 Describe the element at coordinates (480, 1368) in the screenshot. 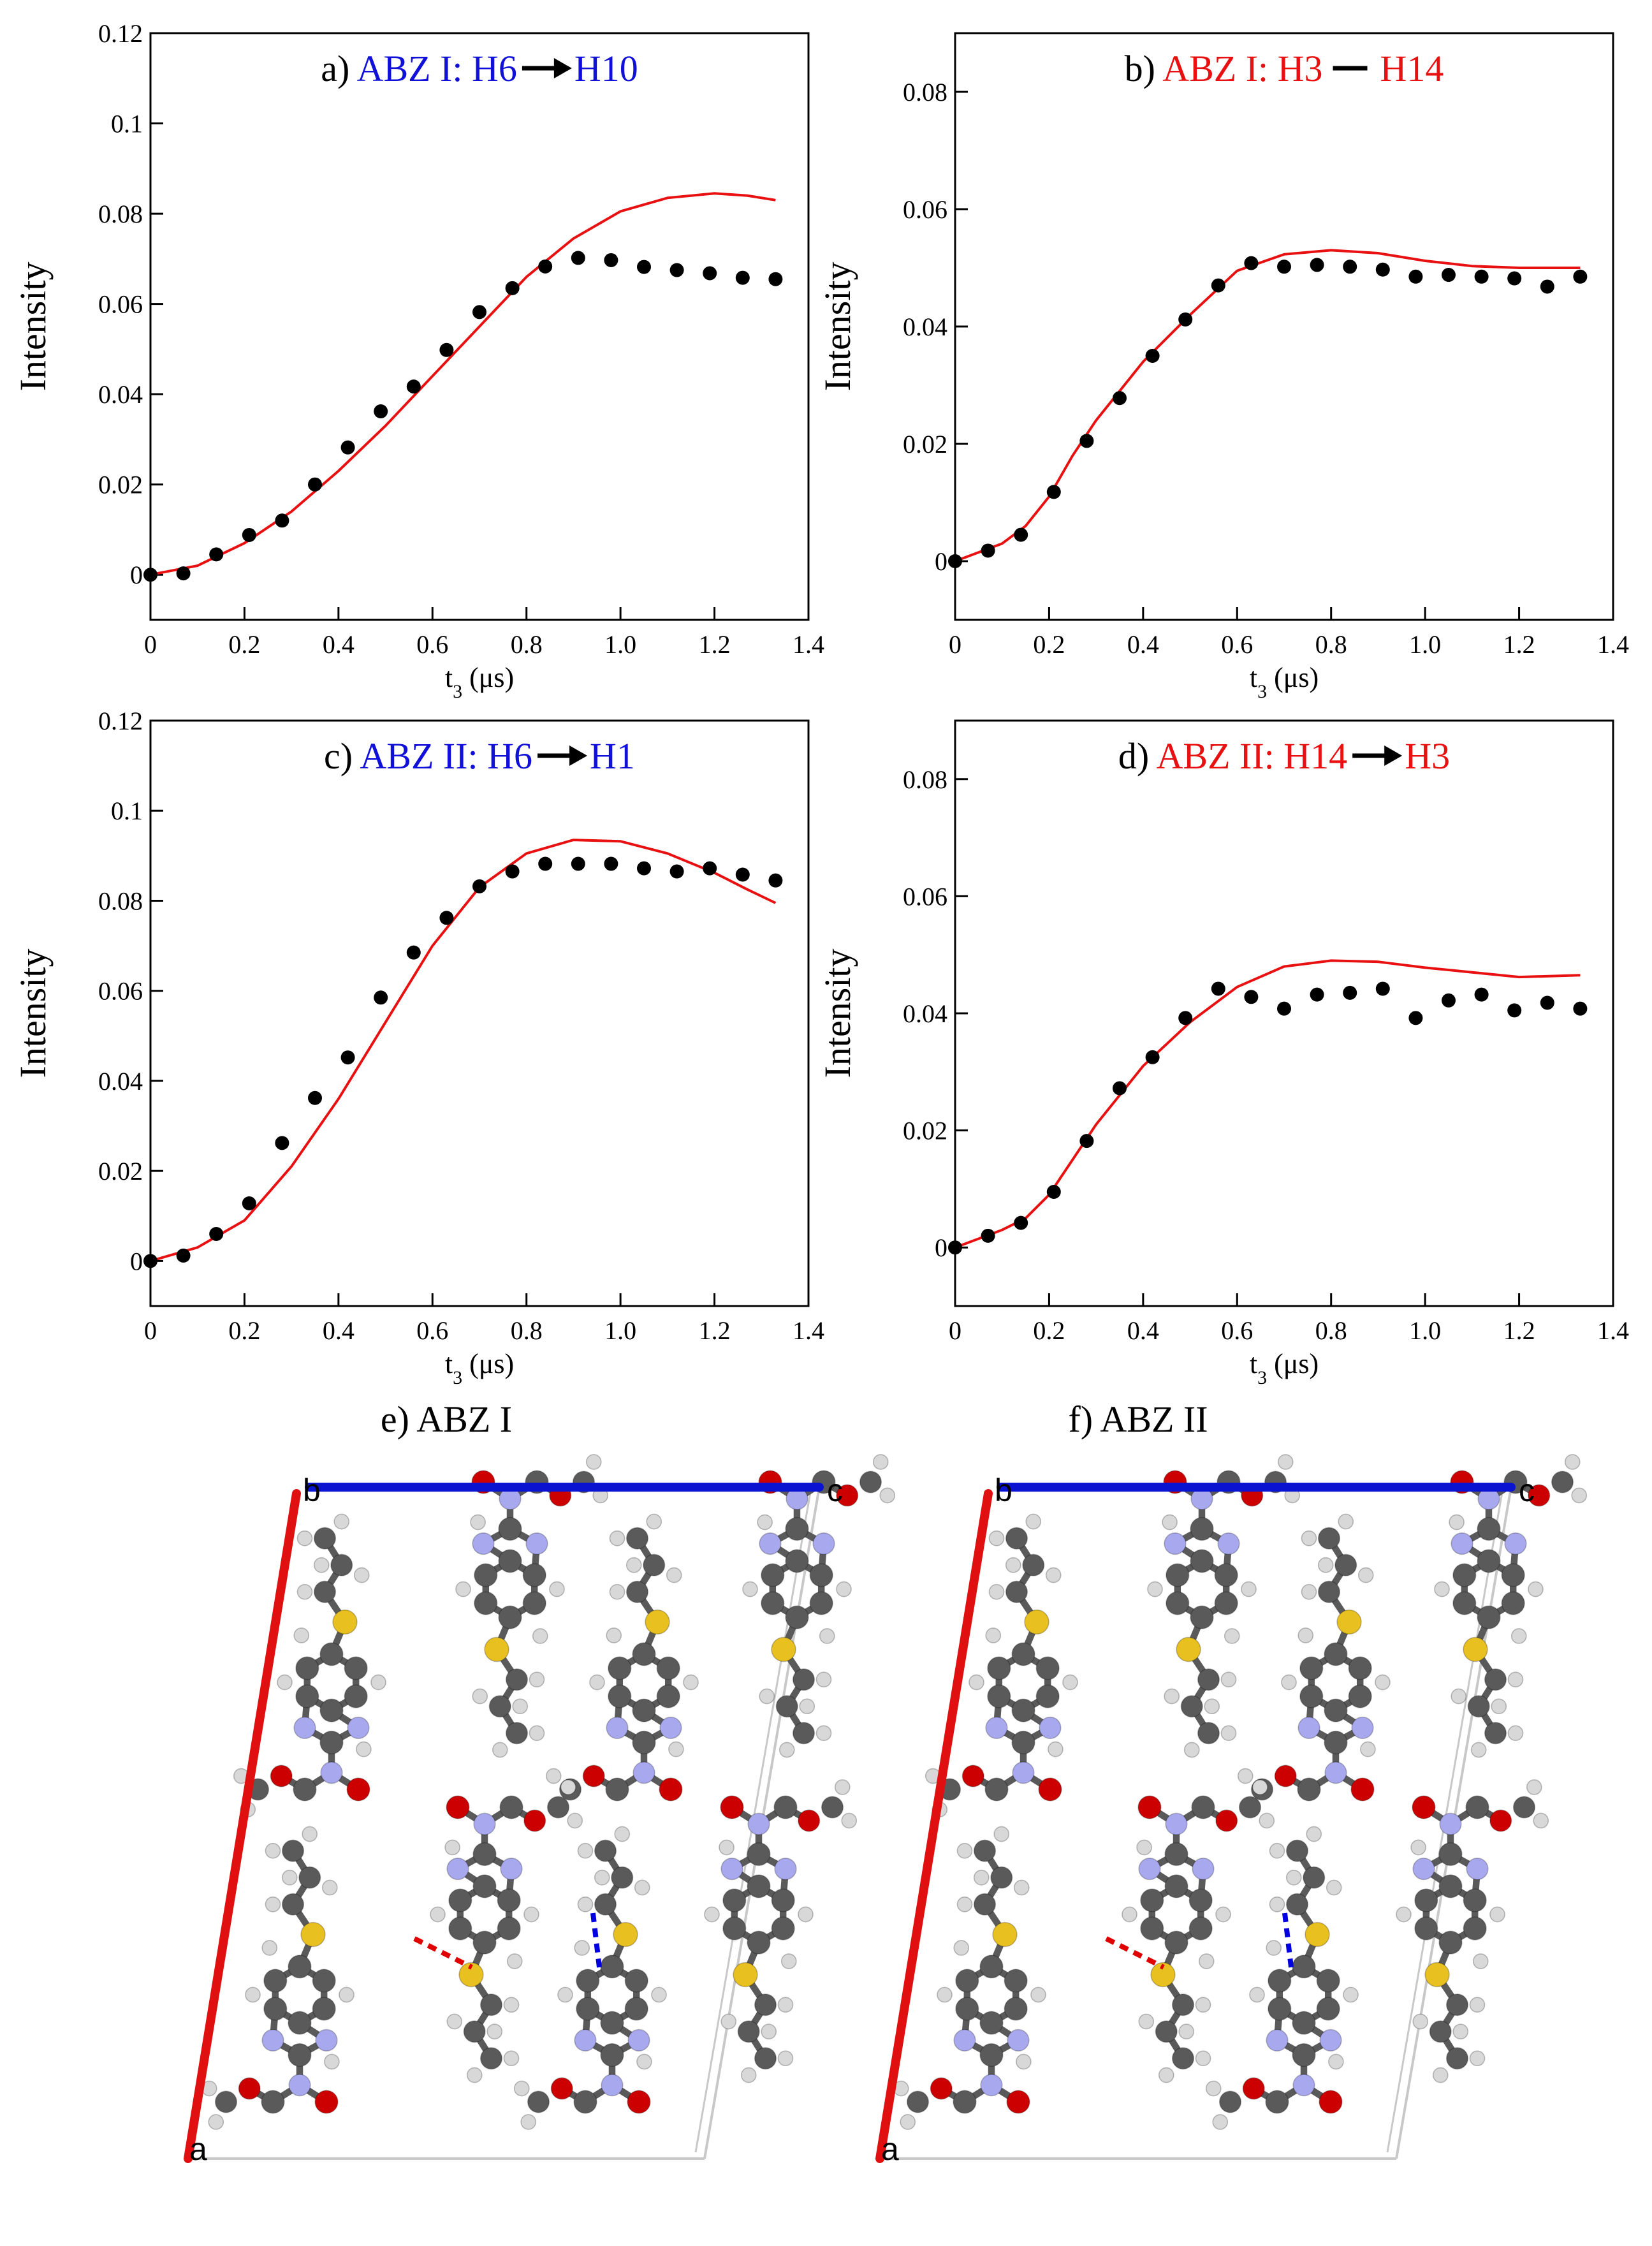

I see `x-axis-label: t3 (μs)` at that location.